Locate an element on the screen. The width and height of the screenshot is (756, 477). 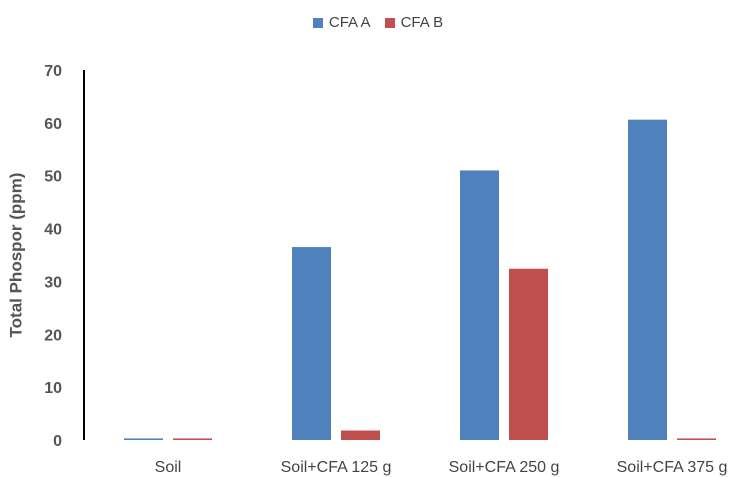
y-tick-label: 60 is located at coordinates (53, 124).